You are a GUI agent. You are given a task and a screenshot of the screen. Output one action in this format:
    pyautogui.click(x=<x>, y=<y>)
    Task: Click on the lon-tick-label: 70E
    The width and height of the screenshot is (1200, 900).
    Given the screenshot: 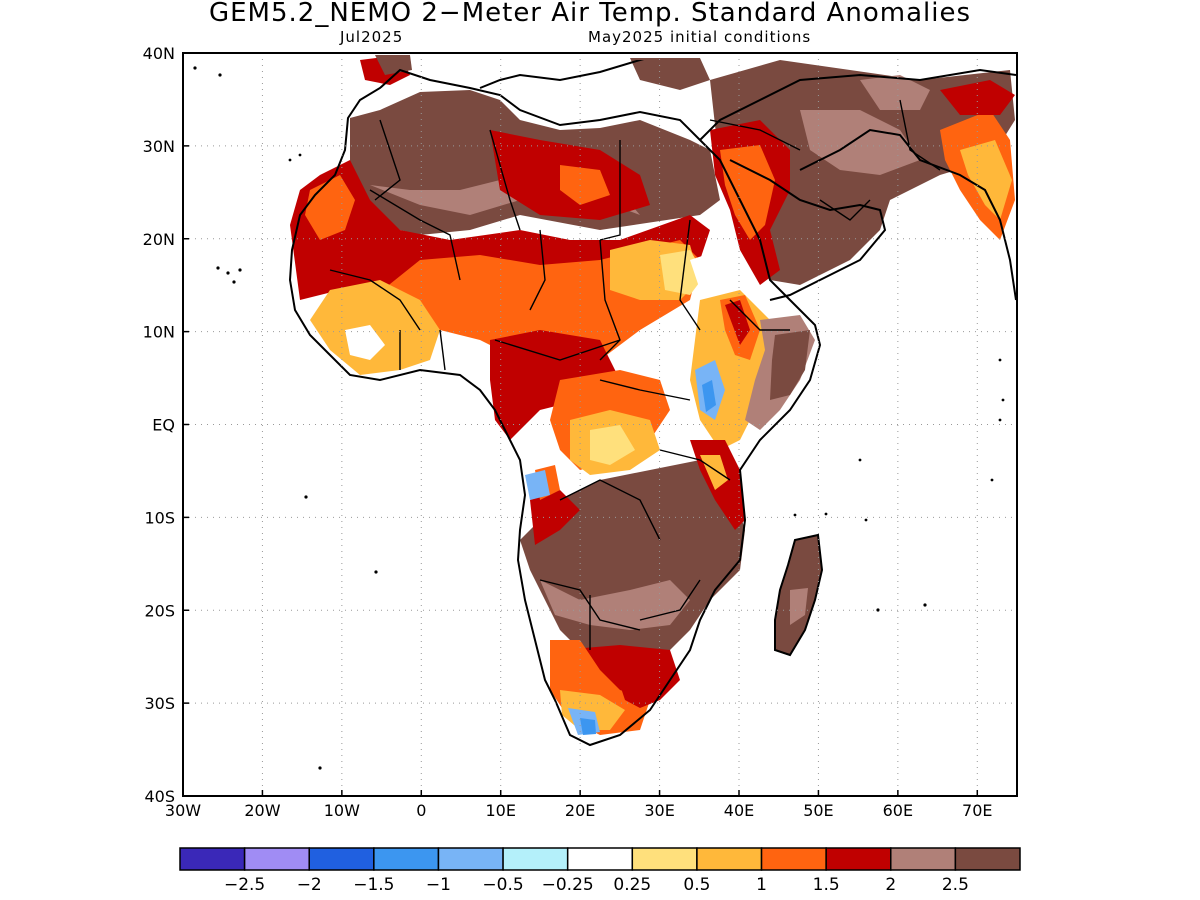 What is the action you would take?
    pyautogui.click(x=977, y=810)
    